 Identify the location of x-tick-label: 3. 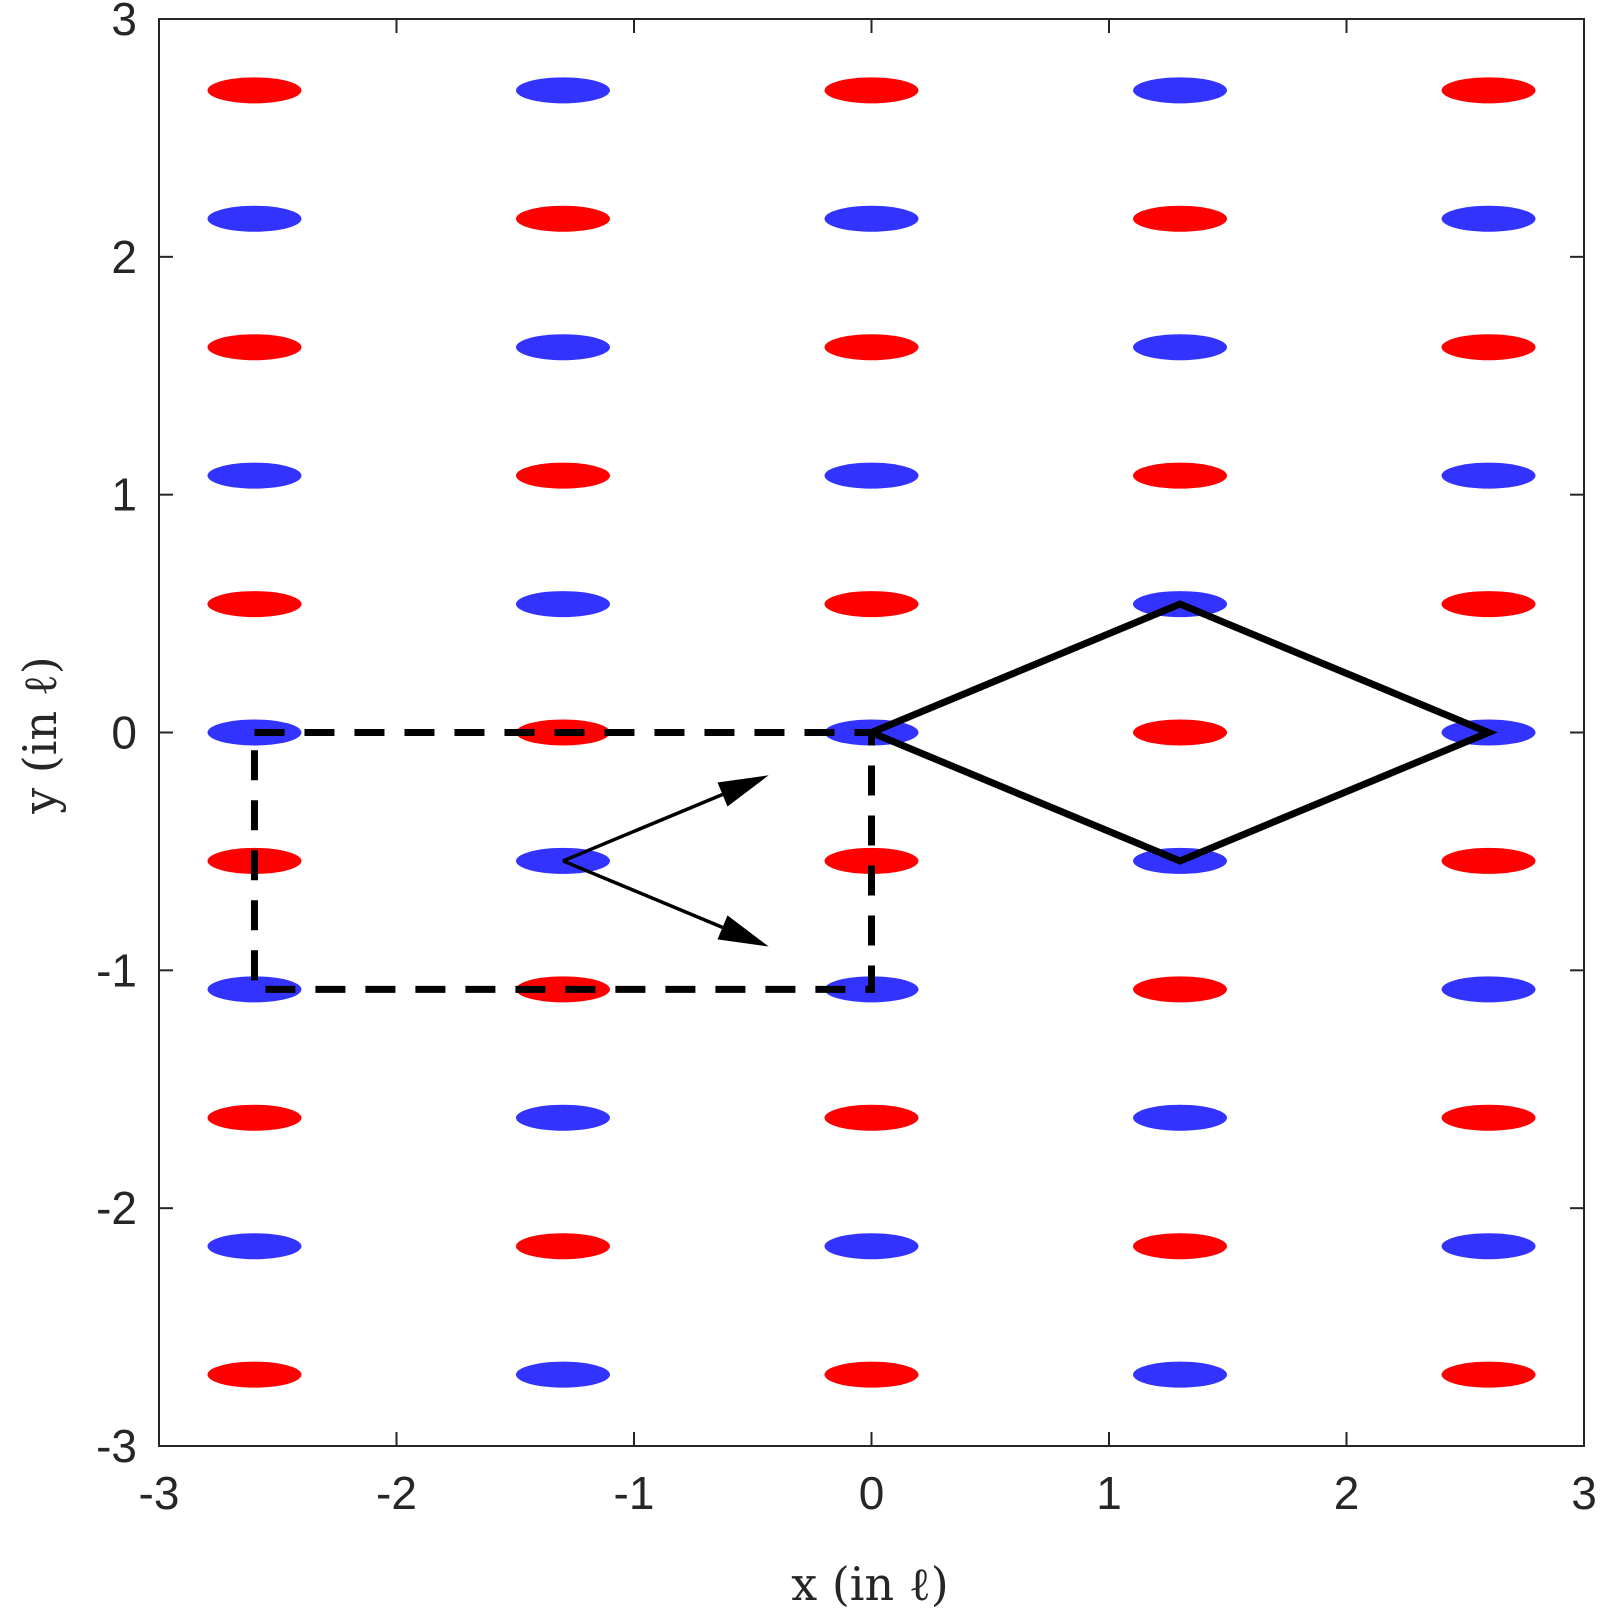
(1584, 1493).